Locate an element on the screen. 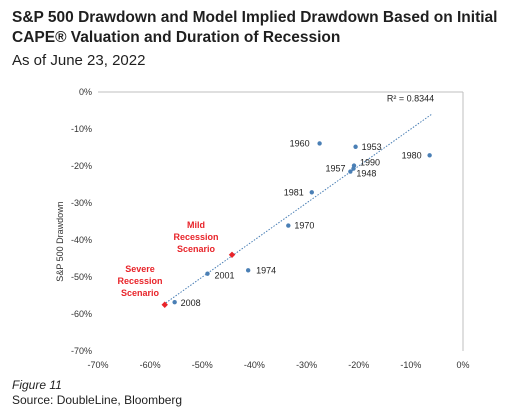 The height and width of the screenshot is (413, 521). y-tick-label: -10% is located at coordinates (81, 129).